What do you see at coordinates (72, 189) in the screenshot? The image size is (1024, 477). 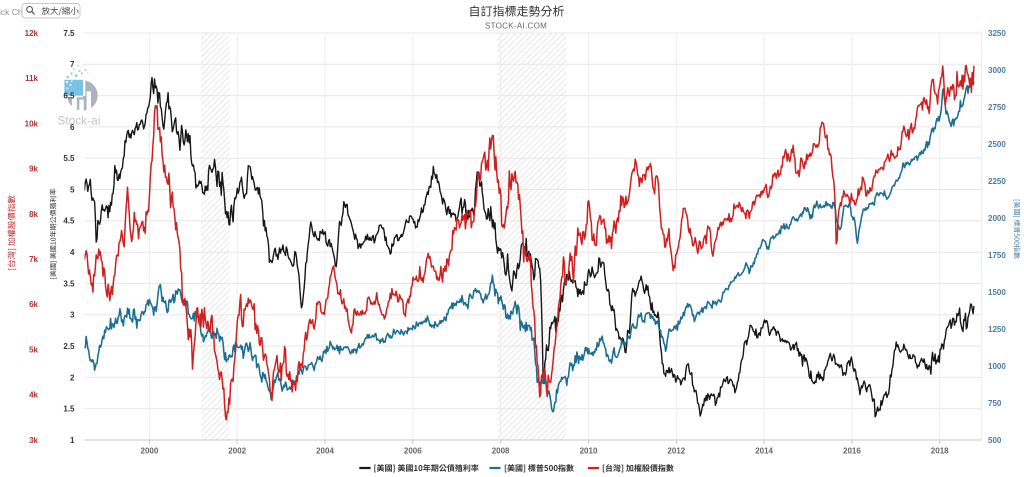 I see `svg-text: 5` at bounding box center [72, 189].